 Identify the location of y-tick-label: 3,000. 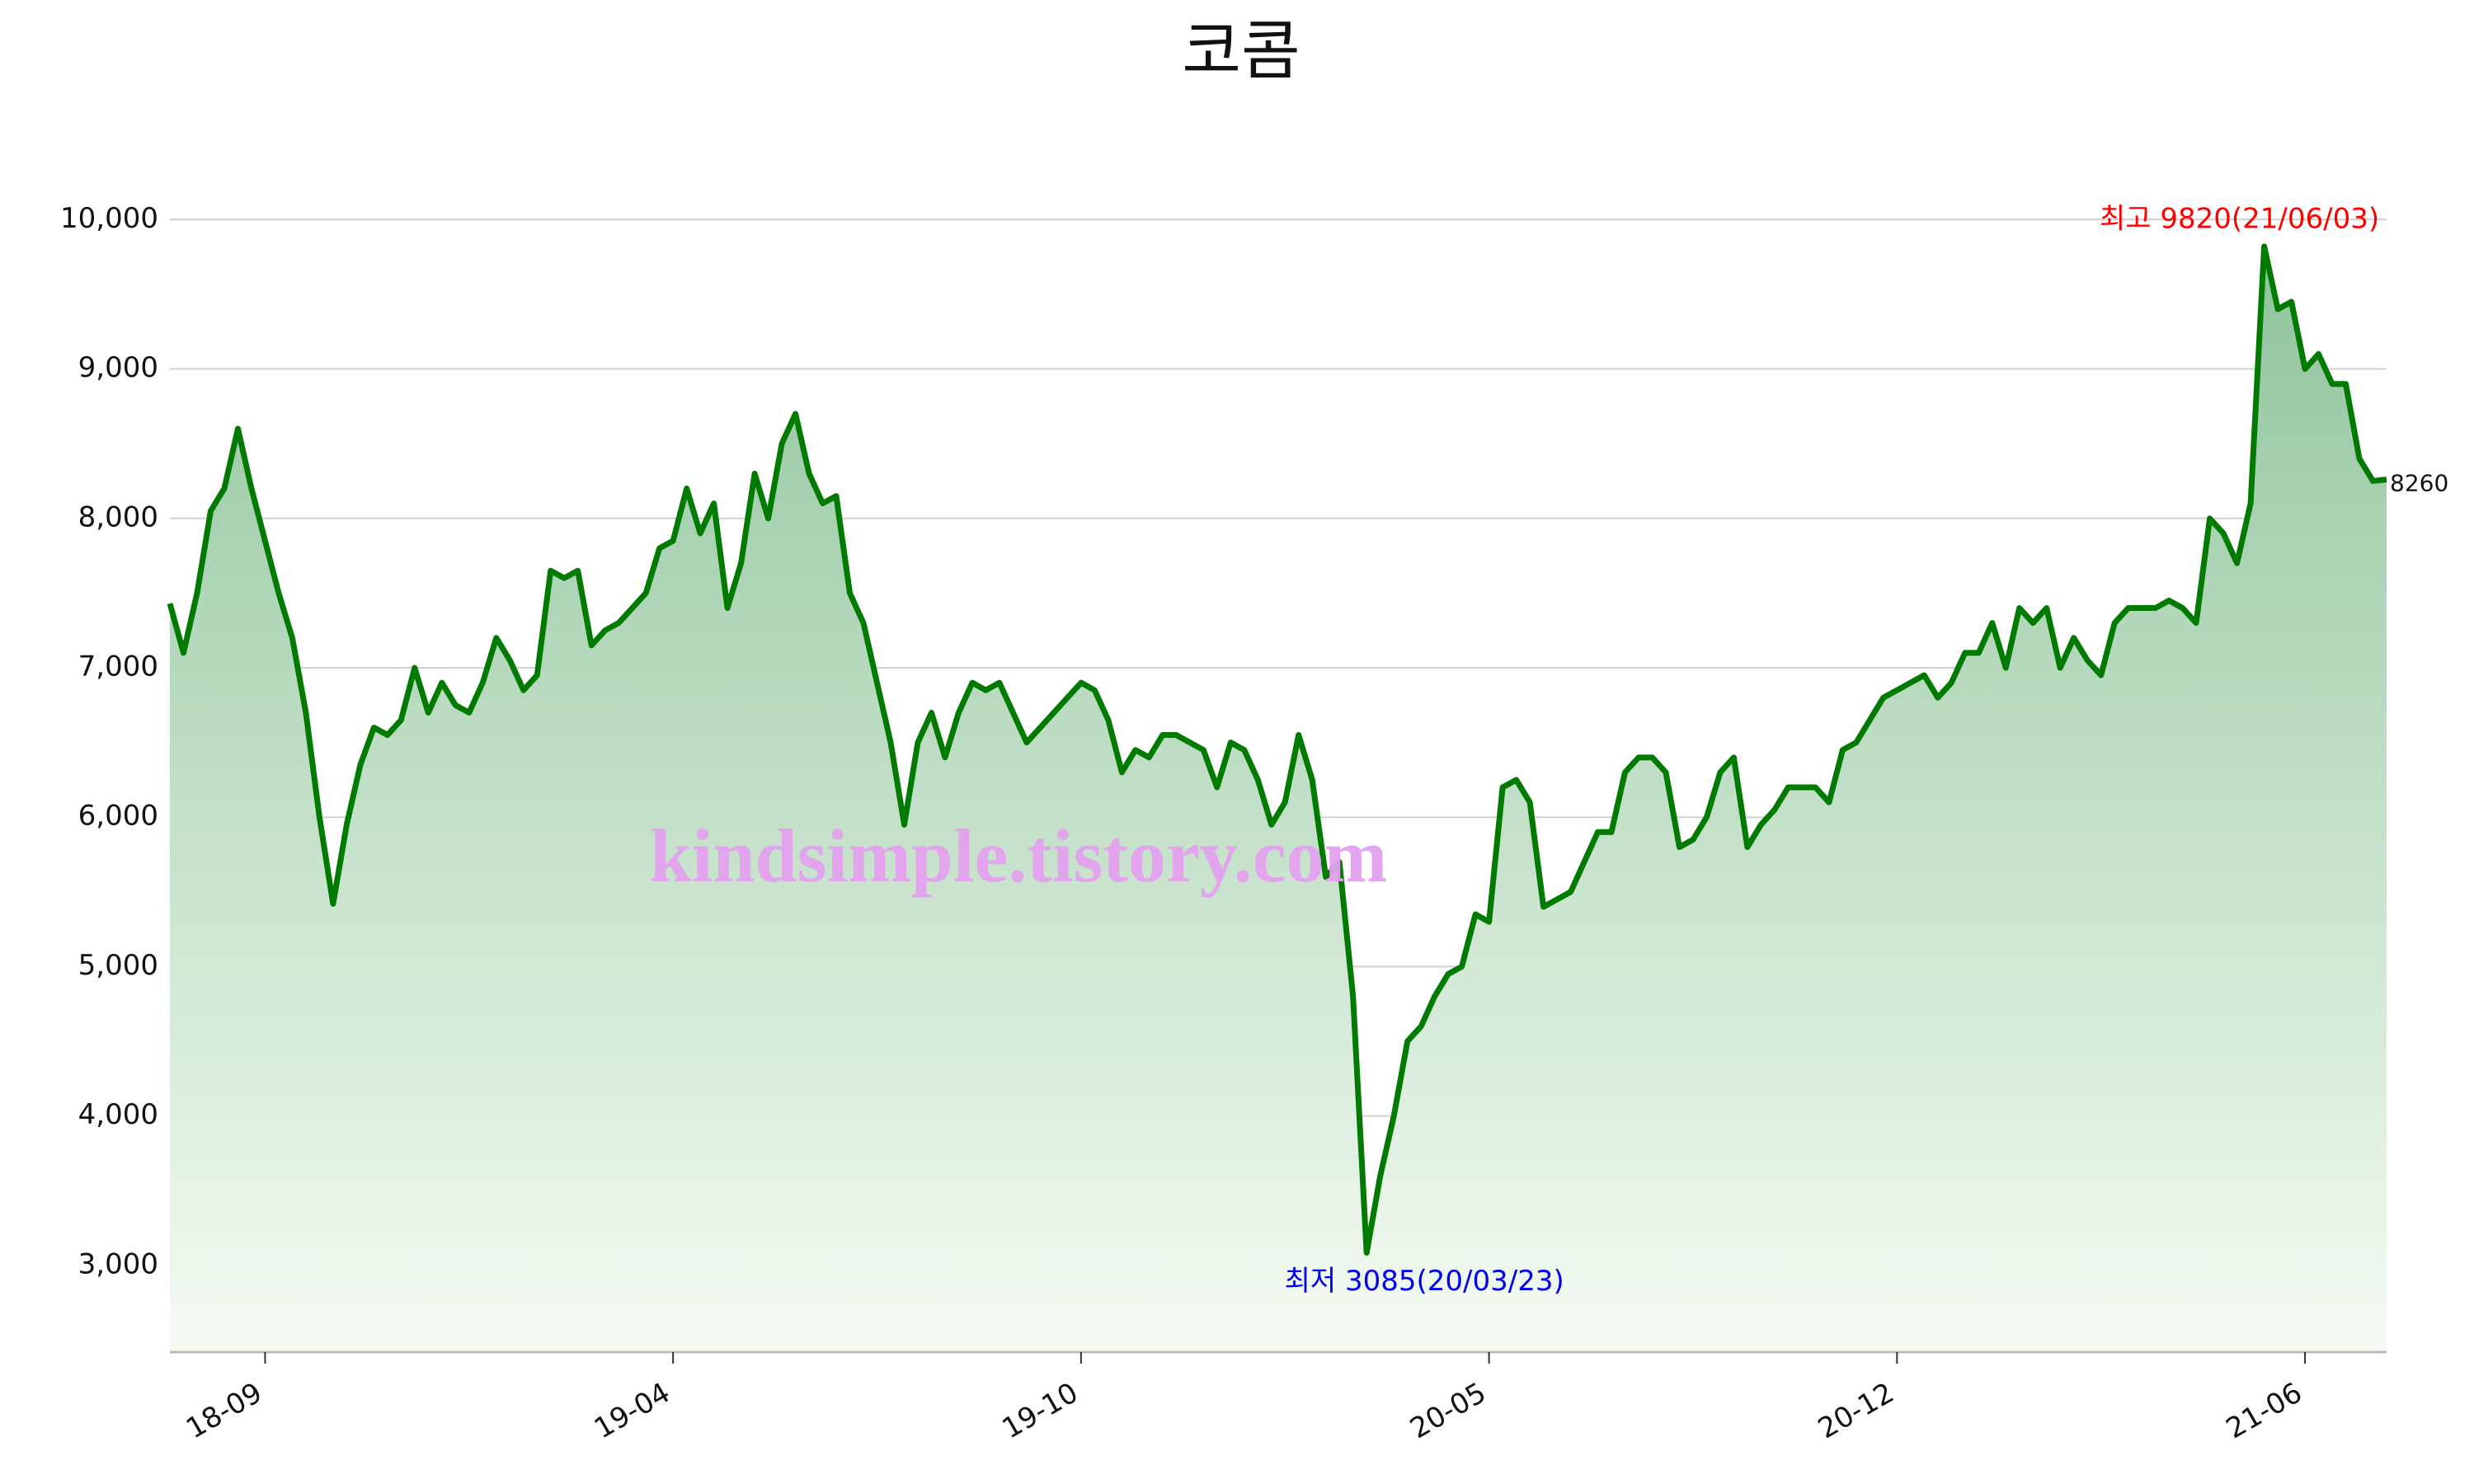
(118, 1263).